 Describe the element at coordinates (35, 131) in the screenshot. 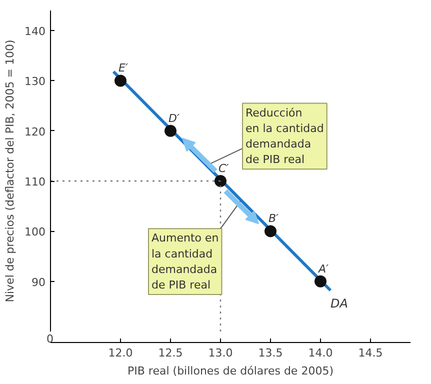

I see `y-tick-label: 120` at that location.